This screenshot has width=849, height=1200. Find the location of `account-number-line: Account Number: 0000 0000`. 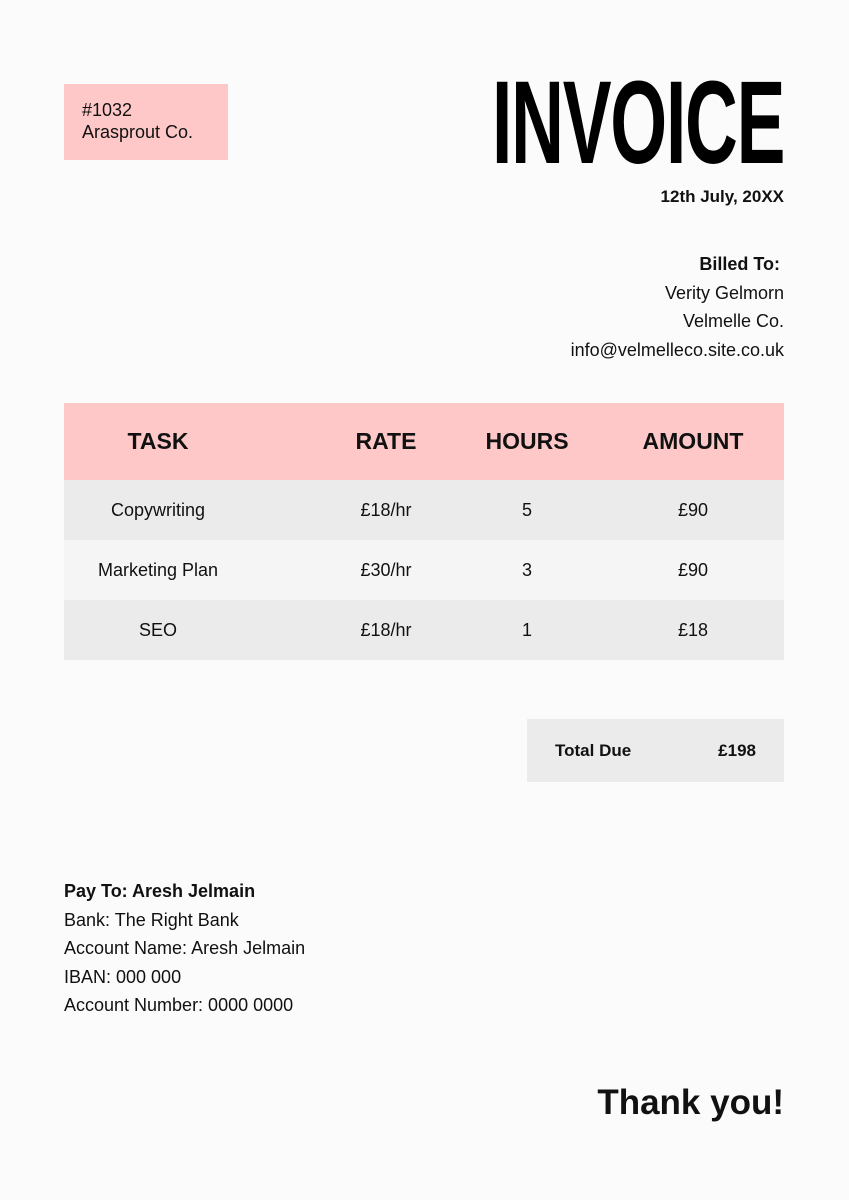

account-number-line: Account Number: 0000 0000 is located at coordinates (179, 1005).